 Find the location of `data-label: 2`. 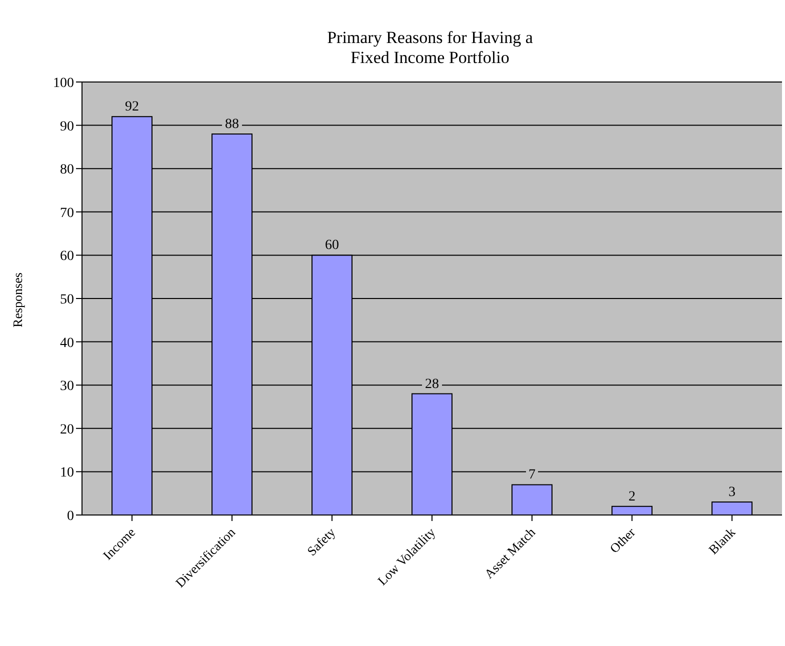

data-label: 2 is located at coordinates (632, 496).